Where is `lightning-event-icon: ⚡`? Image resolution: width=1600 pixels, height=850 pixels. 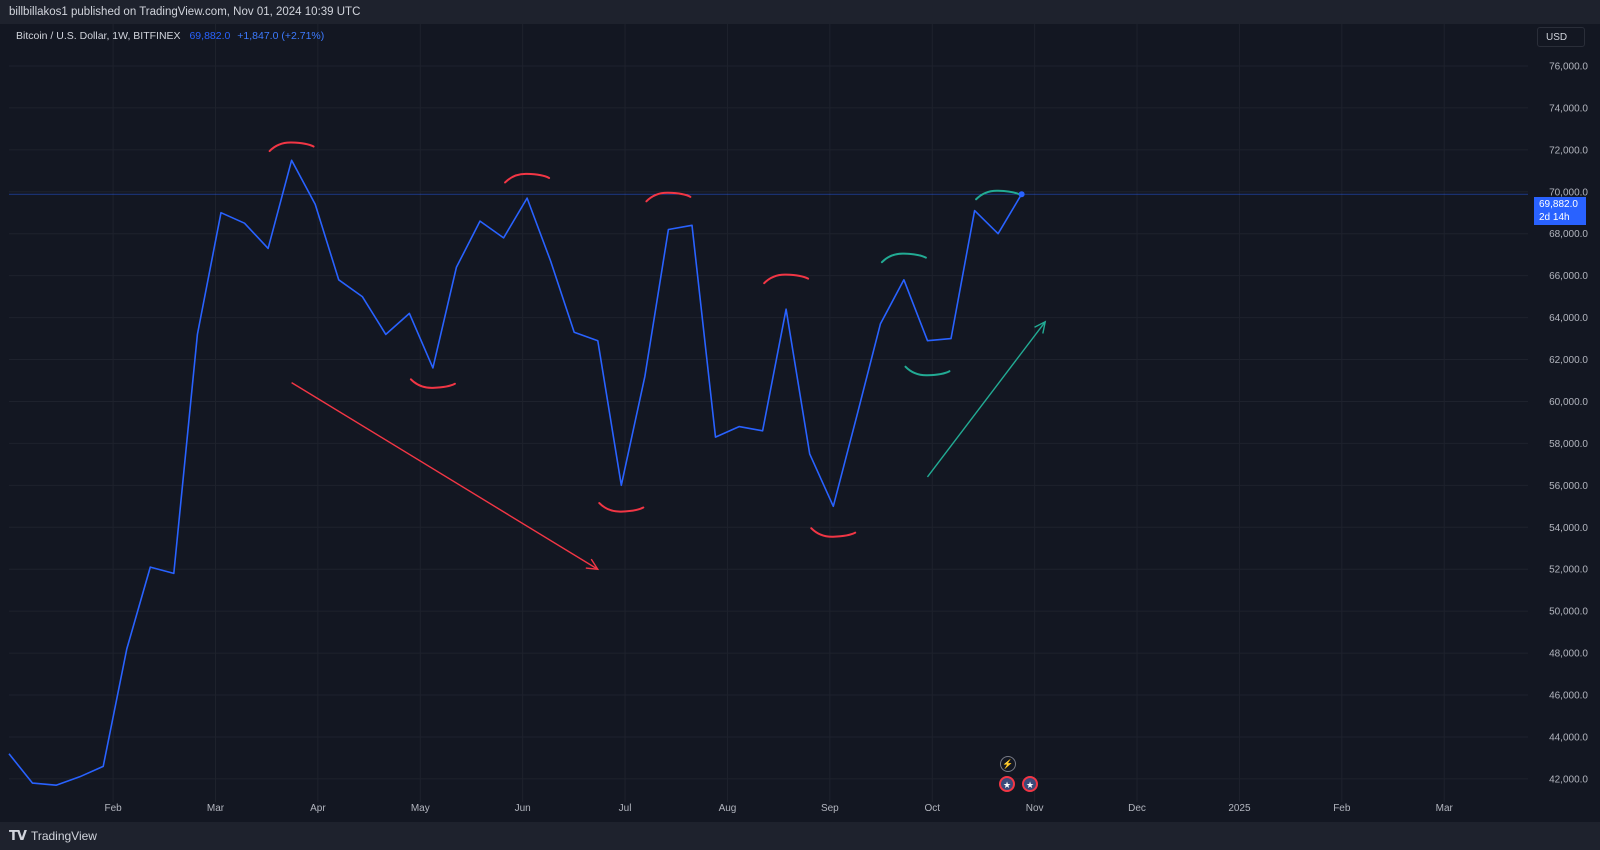
lightning-event-icon: ⚡ is located at coordinates (1008, 764).